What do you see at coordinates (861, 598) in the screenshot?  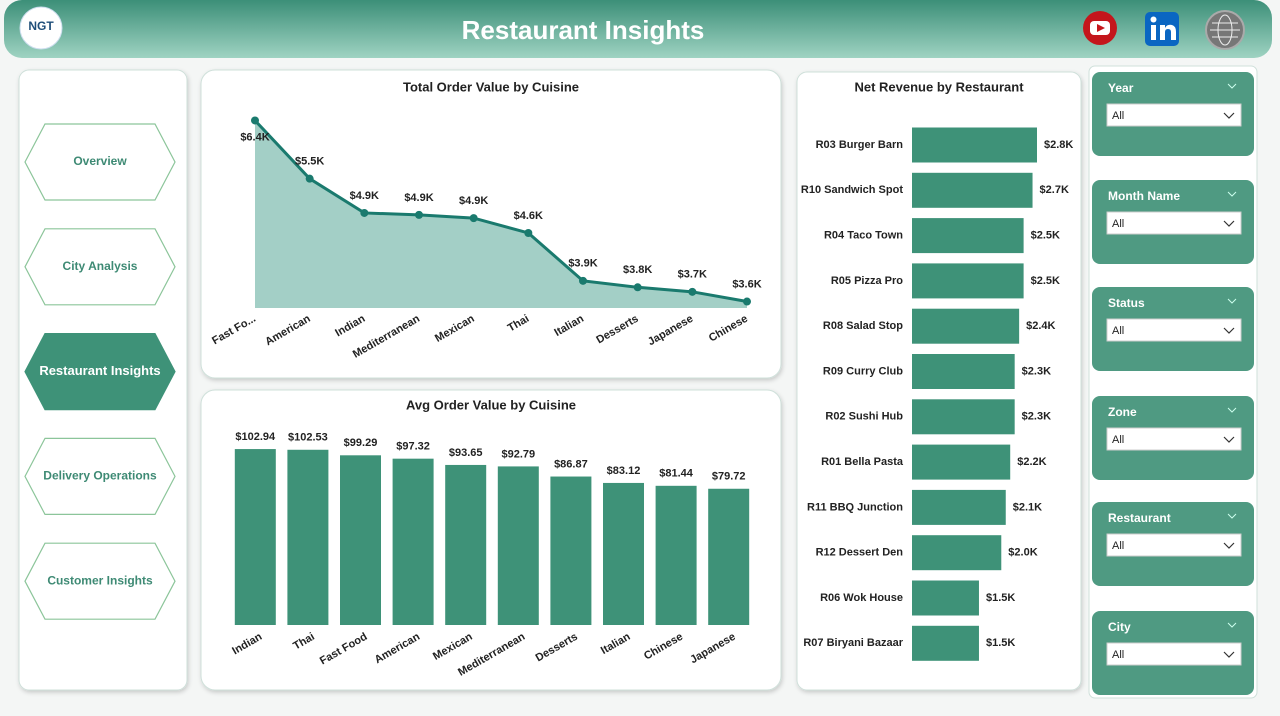 I see `y-tick-label: R06 Wok House` at bounding box center [861, 598].